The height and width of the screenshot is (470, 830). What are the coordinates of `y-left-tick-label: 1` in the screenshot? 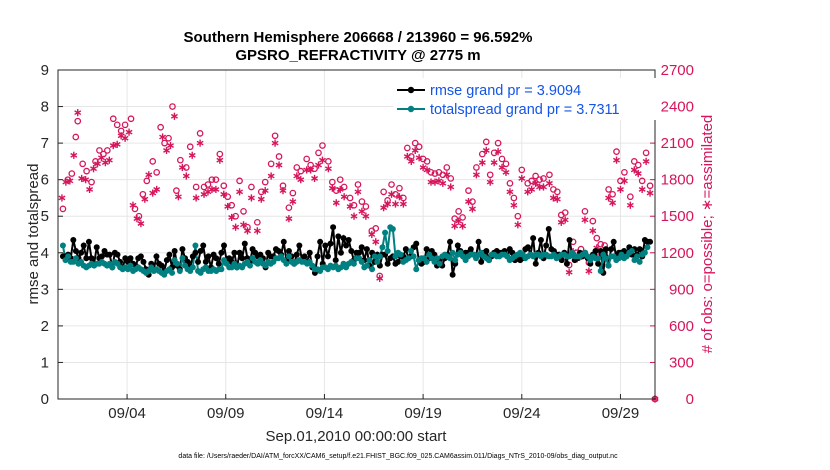 It's located at (45, 362).